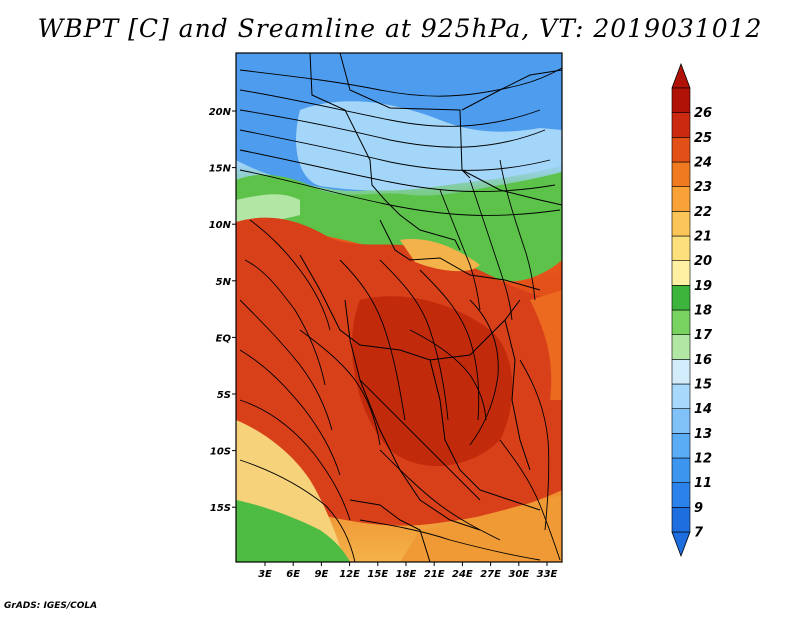 Image resolution: width=800 pixels, height=618 pixels. I want to click on colorbar-label: 22, so click(703, 212).